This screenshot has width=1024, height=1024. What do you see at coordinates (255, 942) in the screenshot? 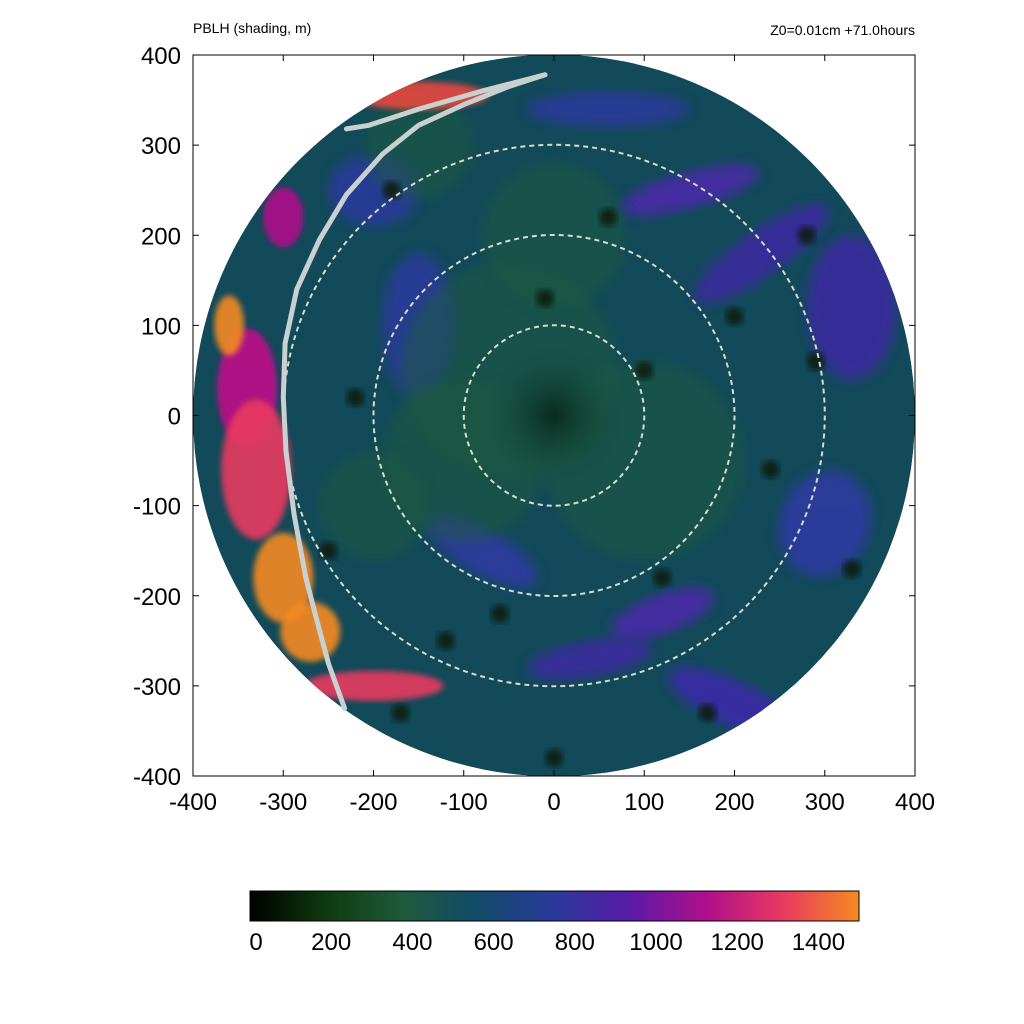
I see `colorbar-tick-label: 0` at bounding box center [255, 942].